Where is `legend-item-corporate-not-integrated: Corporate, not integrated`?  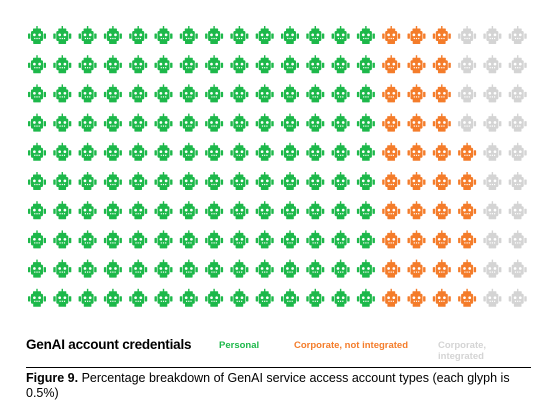 legend-item-corporate-not-integrated: Corporate, not integrated is located at coordinates (351, 345).